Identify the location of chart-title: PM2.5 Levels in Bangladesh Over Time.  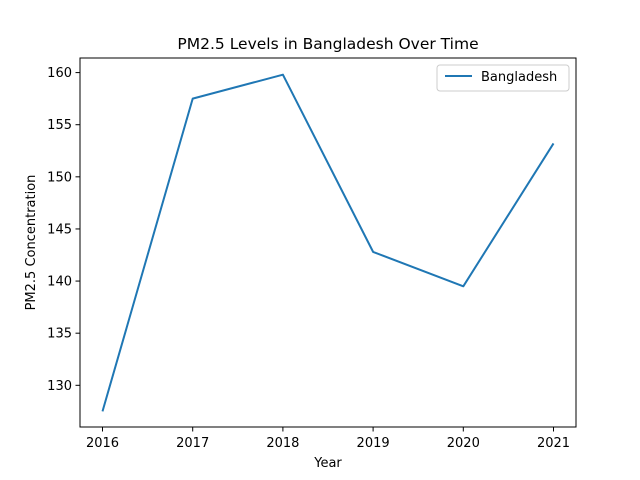
(327, 44).